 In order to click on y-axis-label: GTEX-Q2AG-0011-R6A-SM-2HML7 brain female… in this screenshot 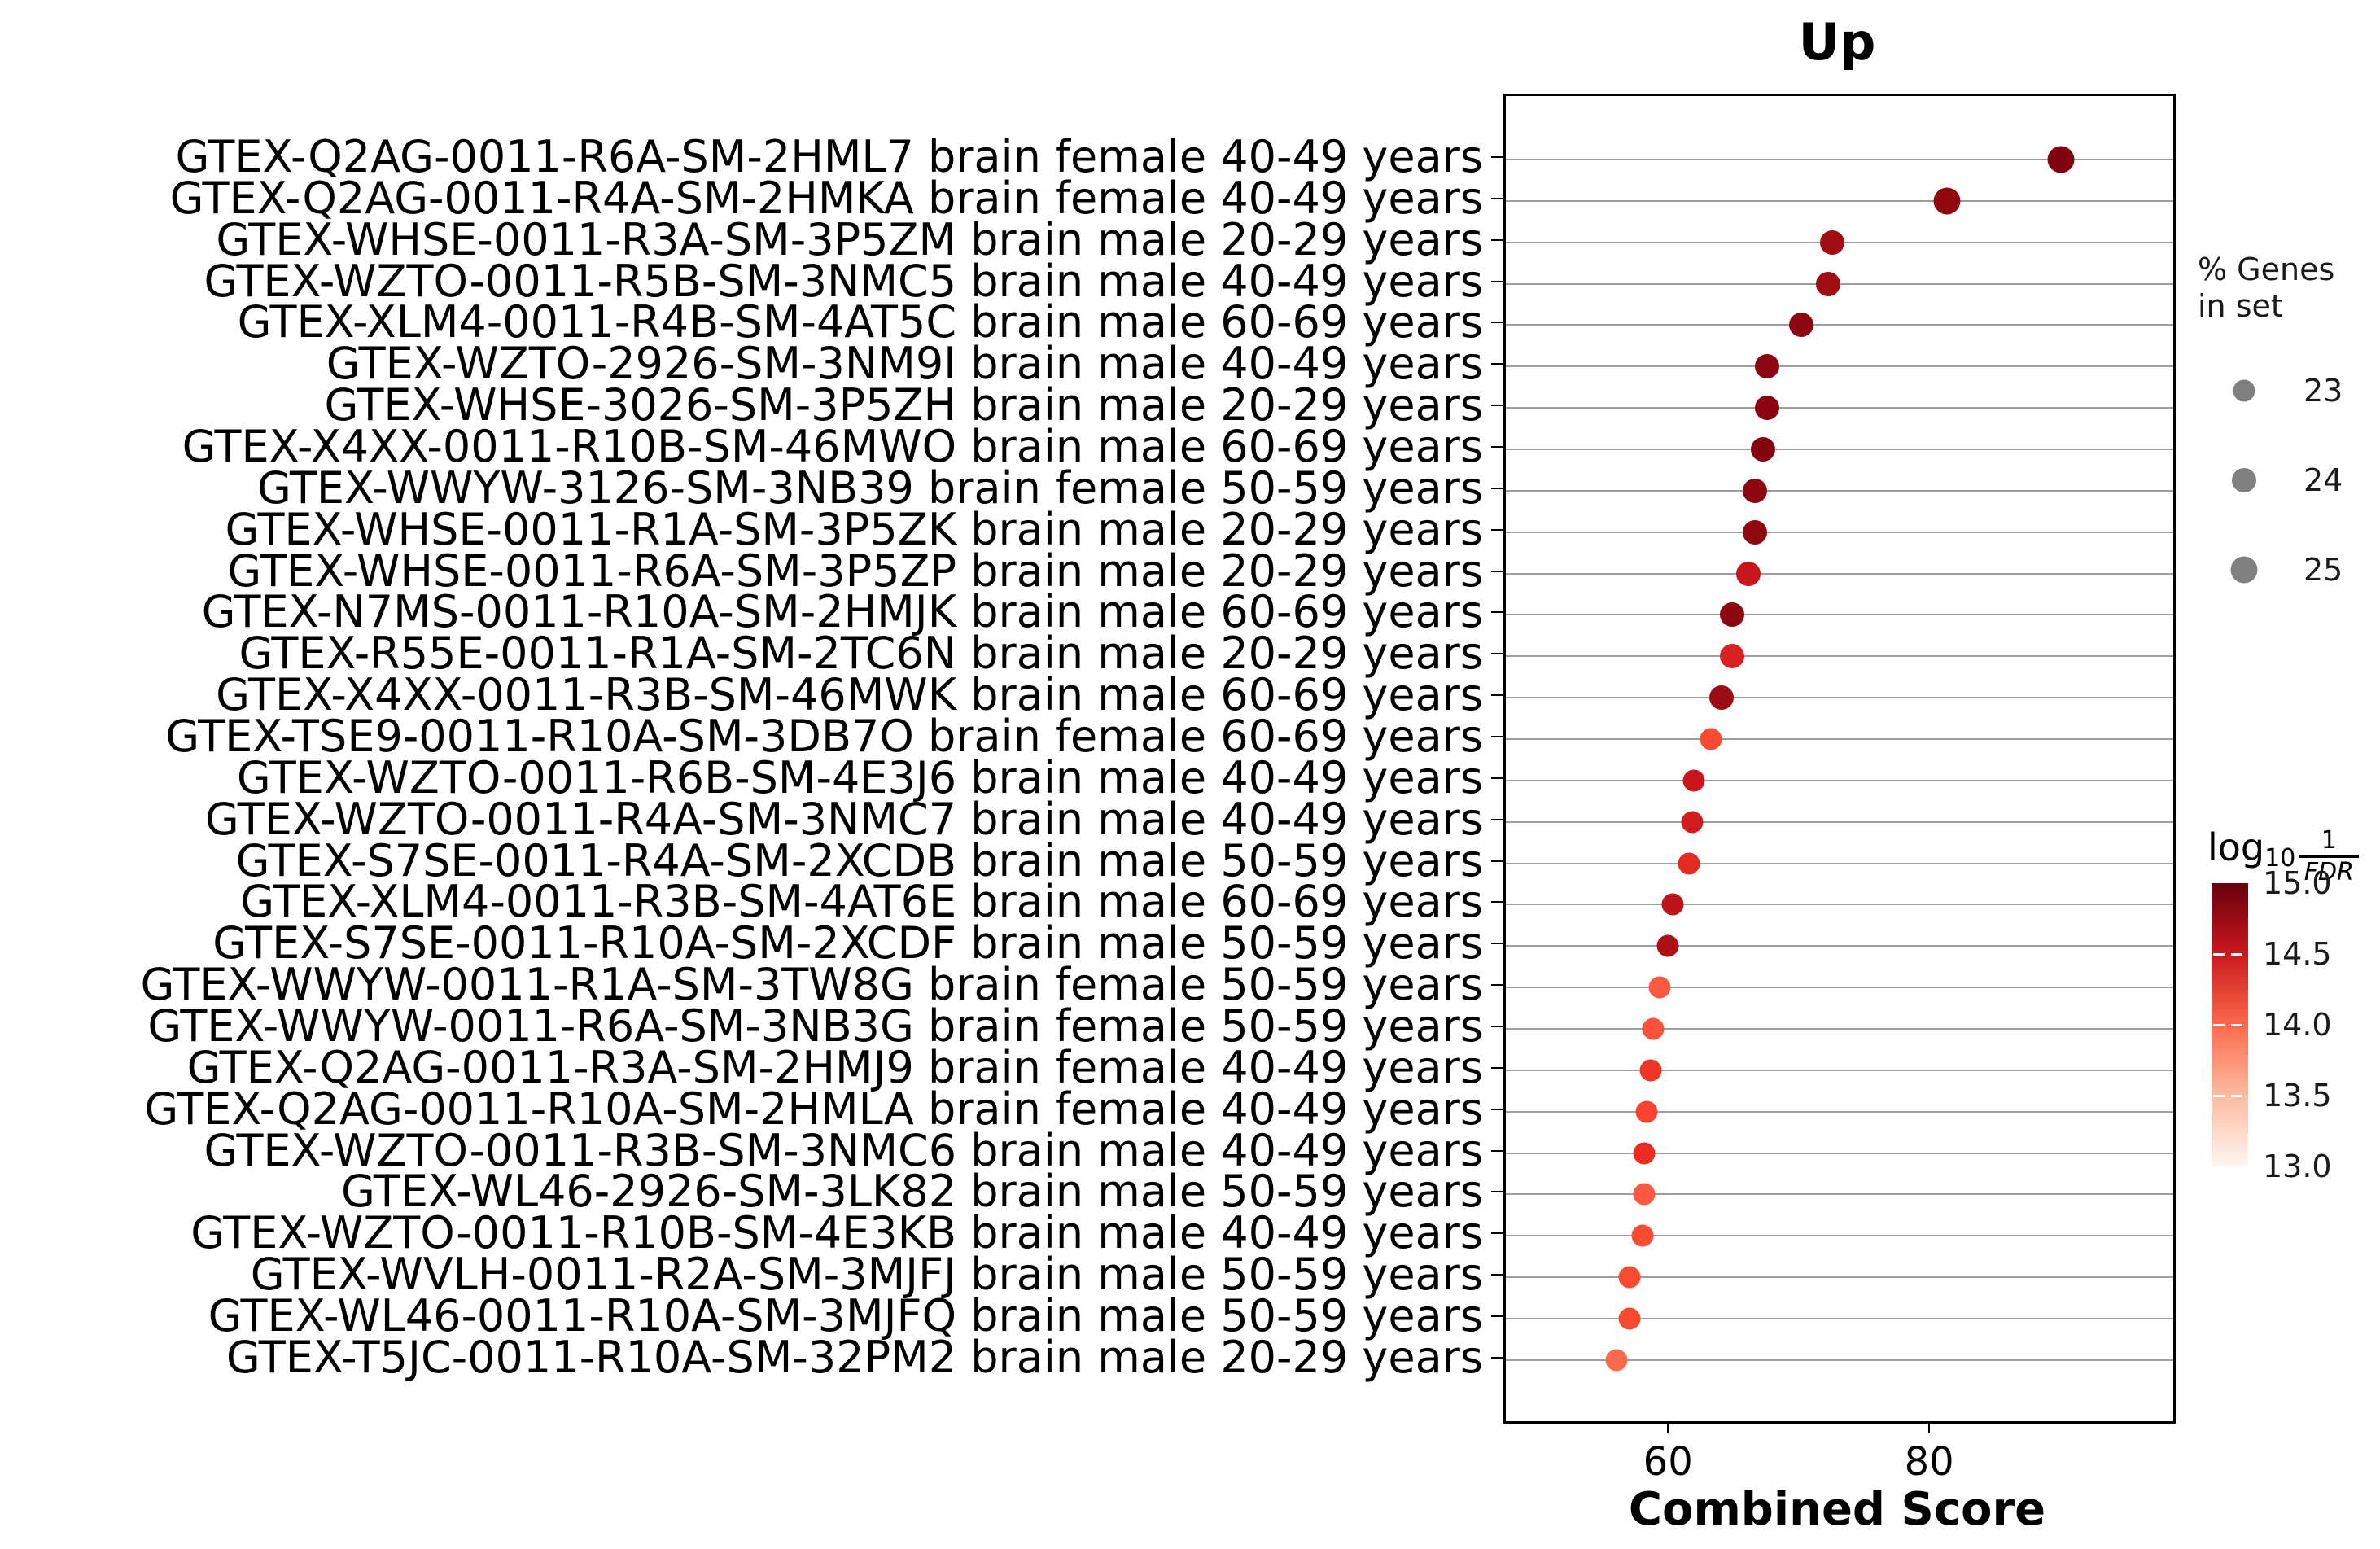, I will do `click(829, 157)`.